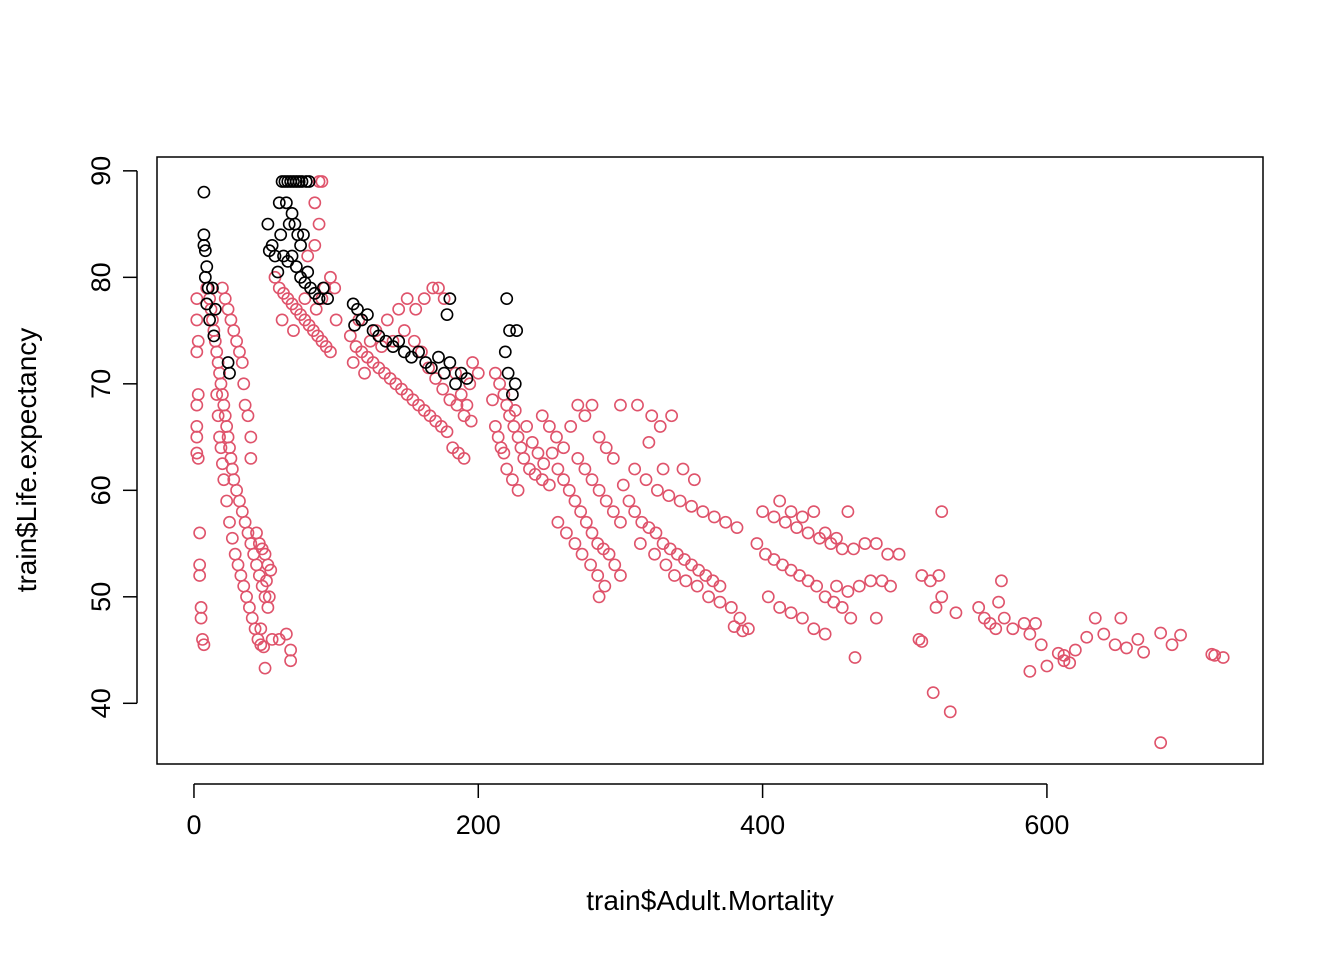 Image resolution: width=1344 pixels, height=960 pixels. Describe the element at coordinates (193, 825) in the screenshot. I see `x-tick-label: 0` at that location.